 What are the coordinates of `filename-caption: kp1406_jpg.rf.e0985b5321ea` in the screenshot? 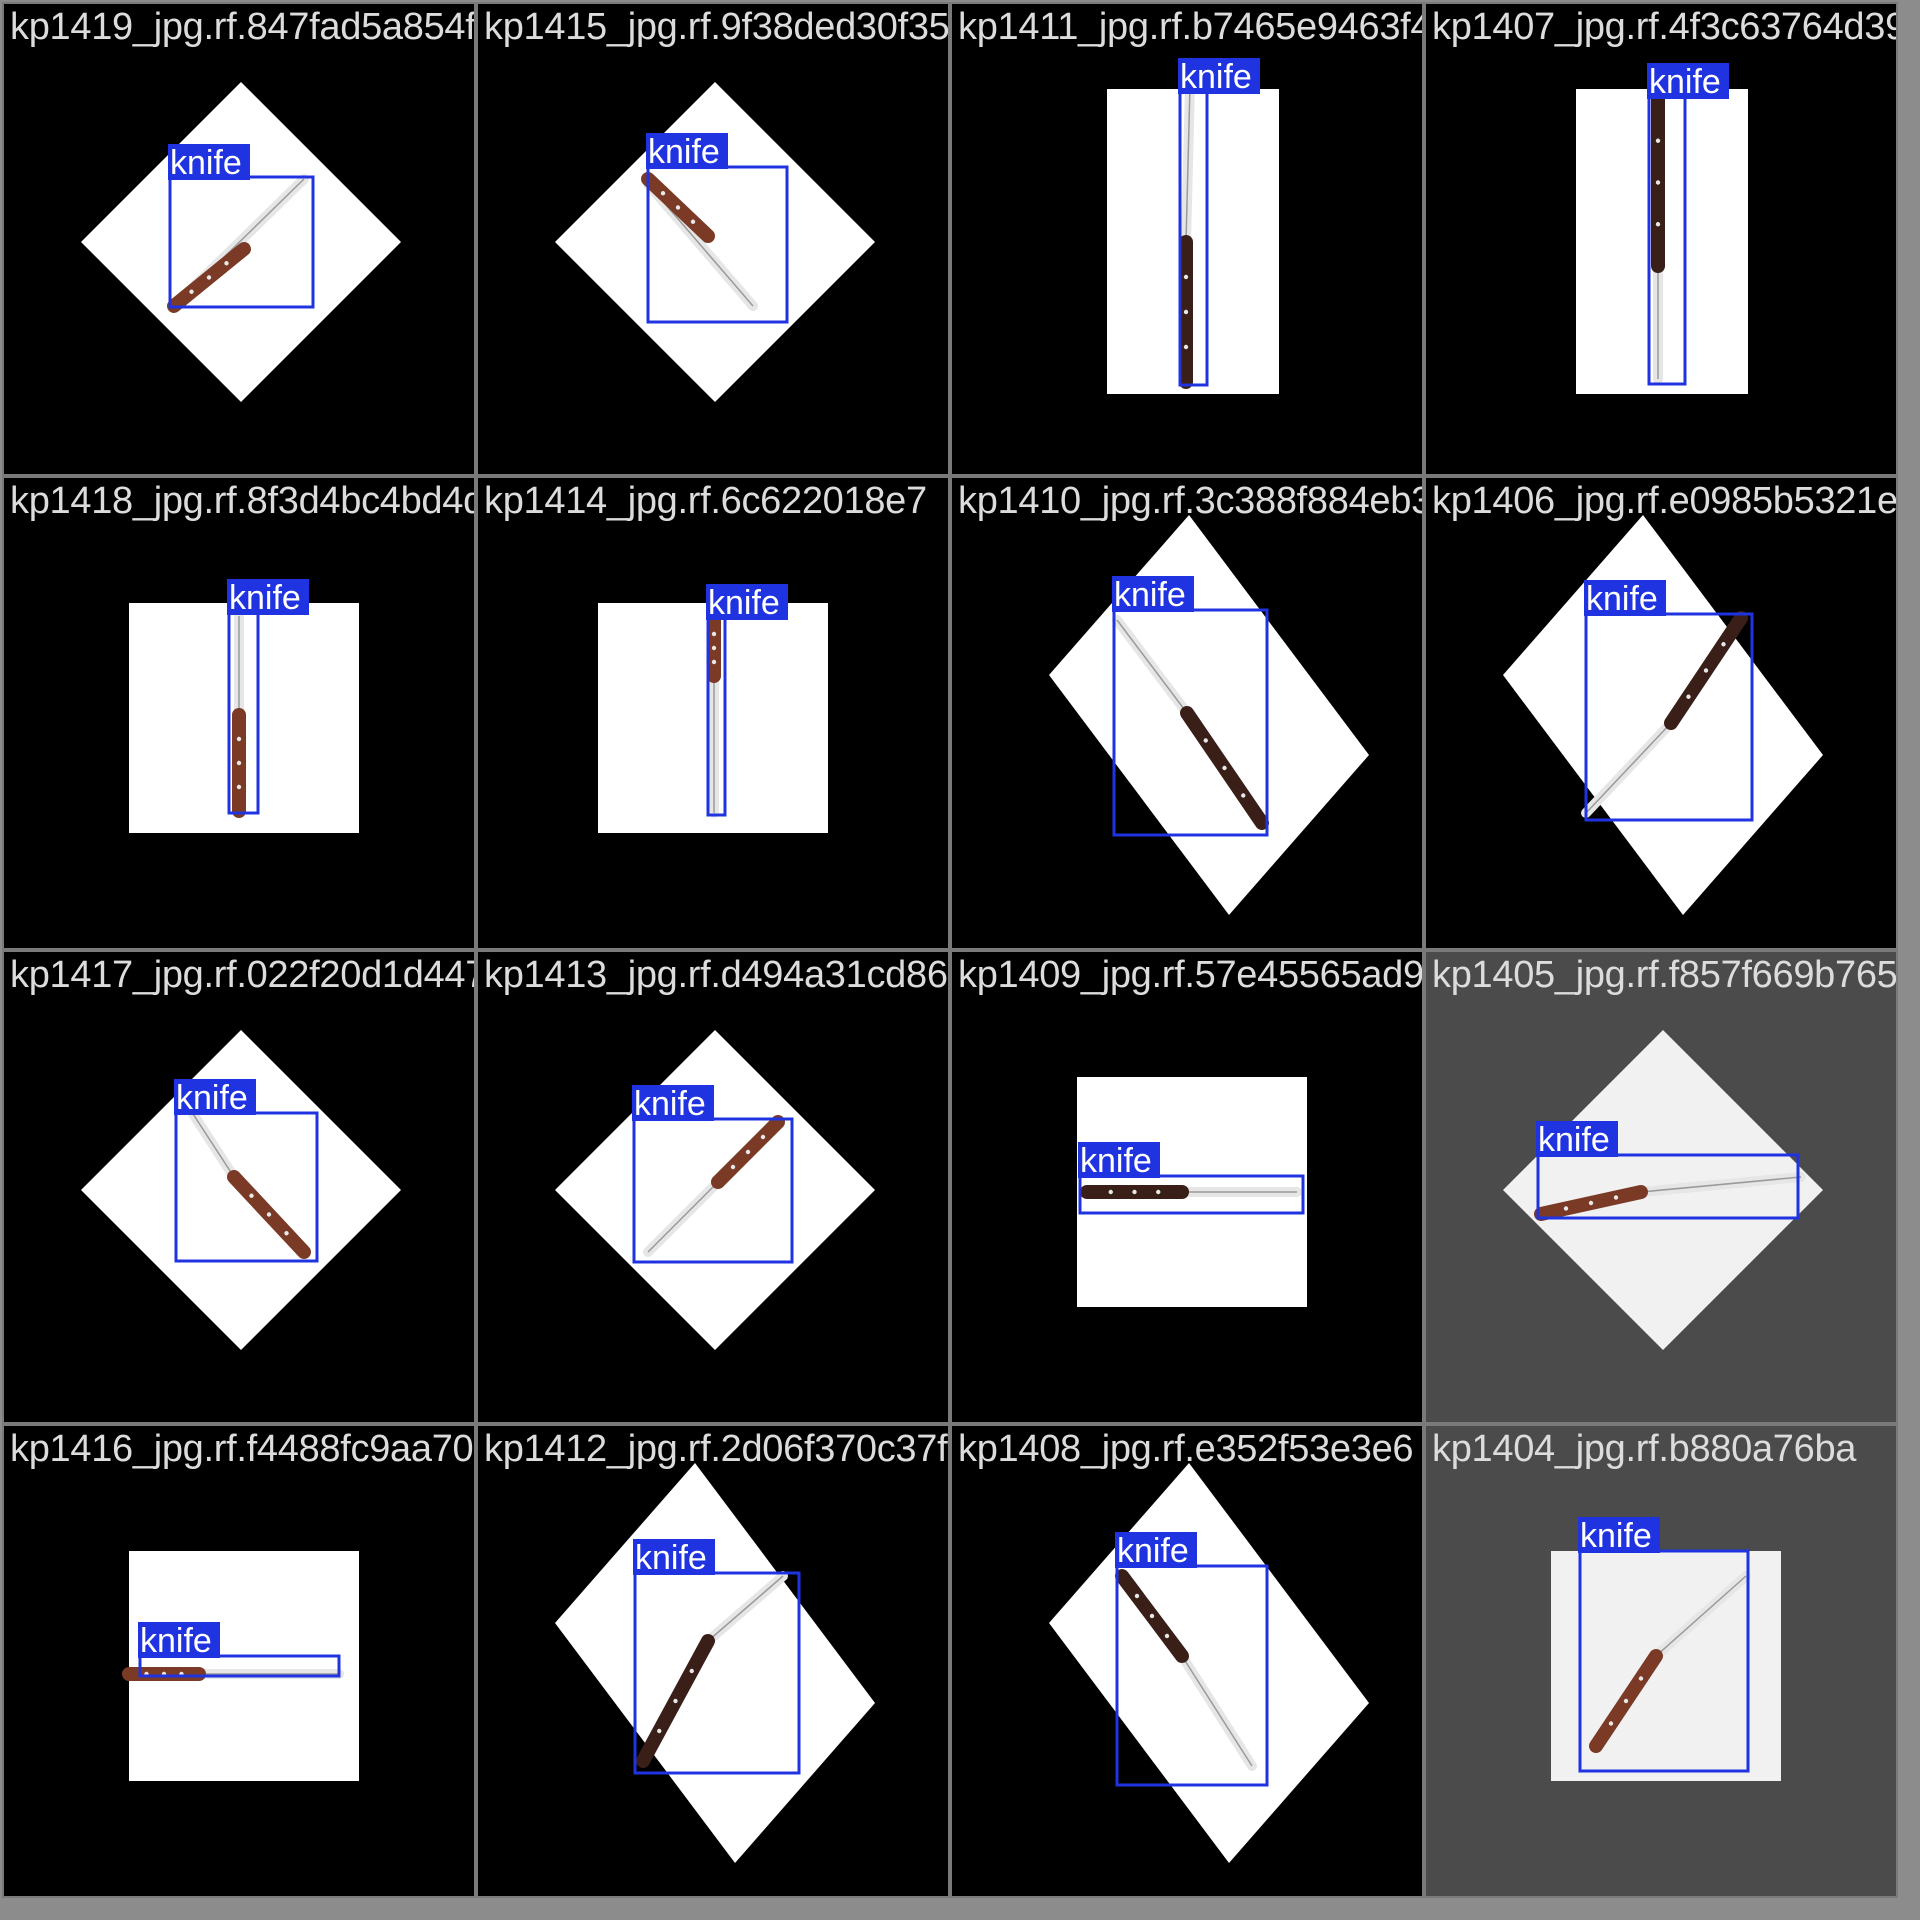 It's located at (1665, 501).